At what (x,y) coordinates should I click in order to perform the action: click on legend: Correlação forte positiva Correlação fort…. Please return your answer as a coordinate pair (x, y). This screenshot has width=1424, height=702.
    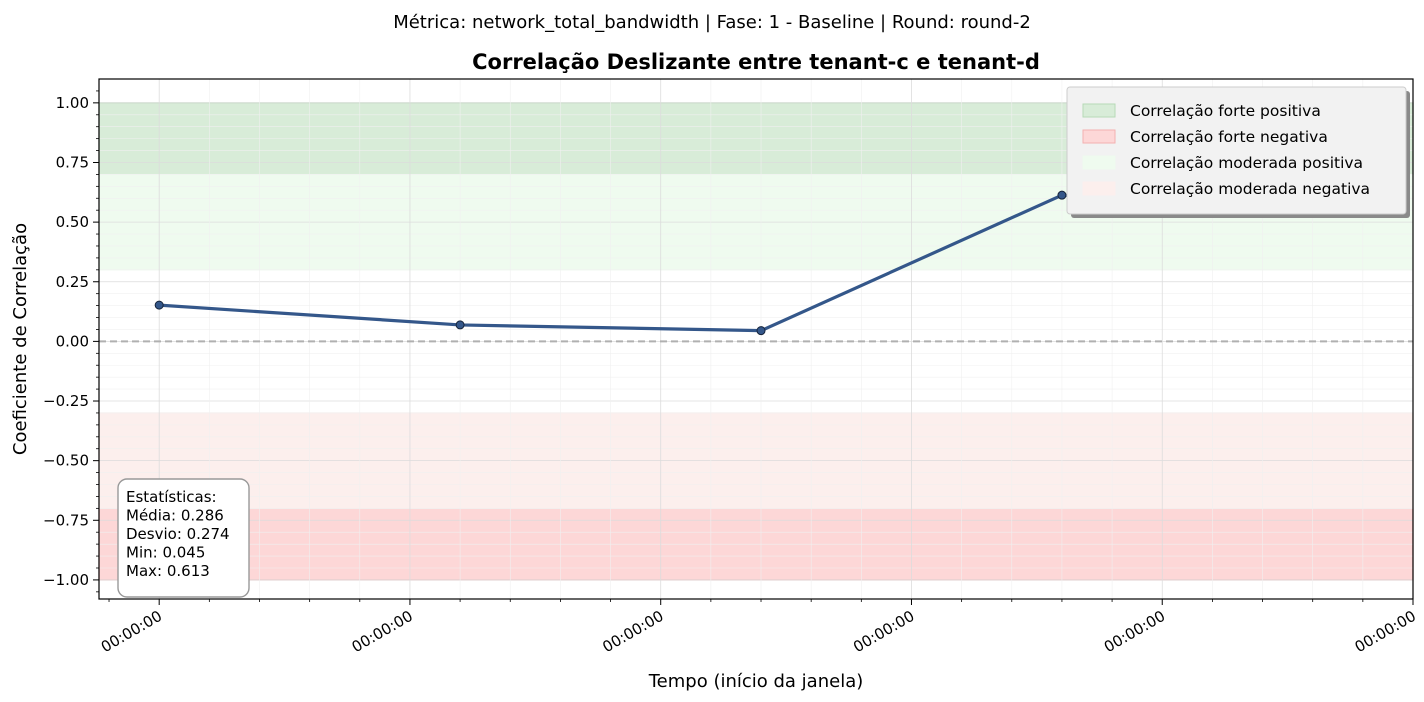
    Looking at the image, I should click on (1238, 152).